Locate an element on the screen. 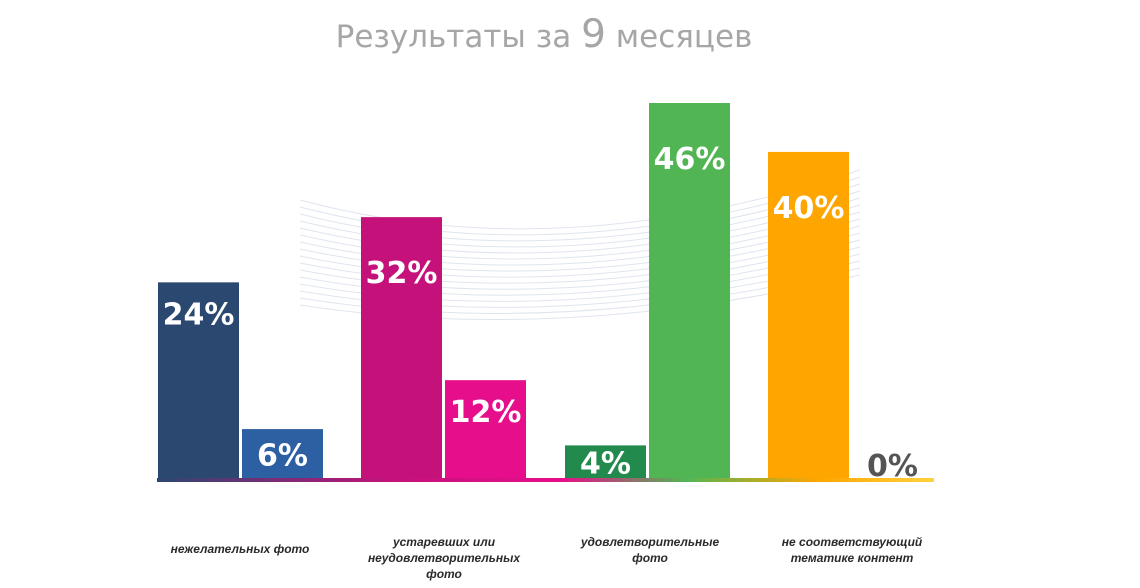  data-label: 46% is located at coordinates (690, 159).